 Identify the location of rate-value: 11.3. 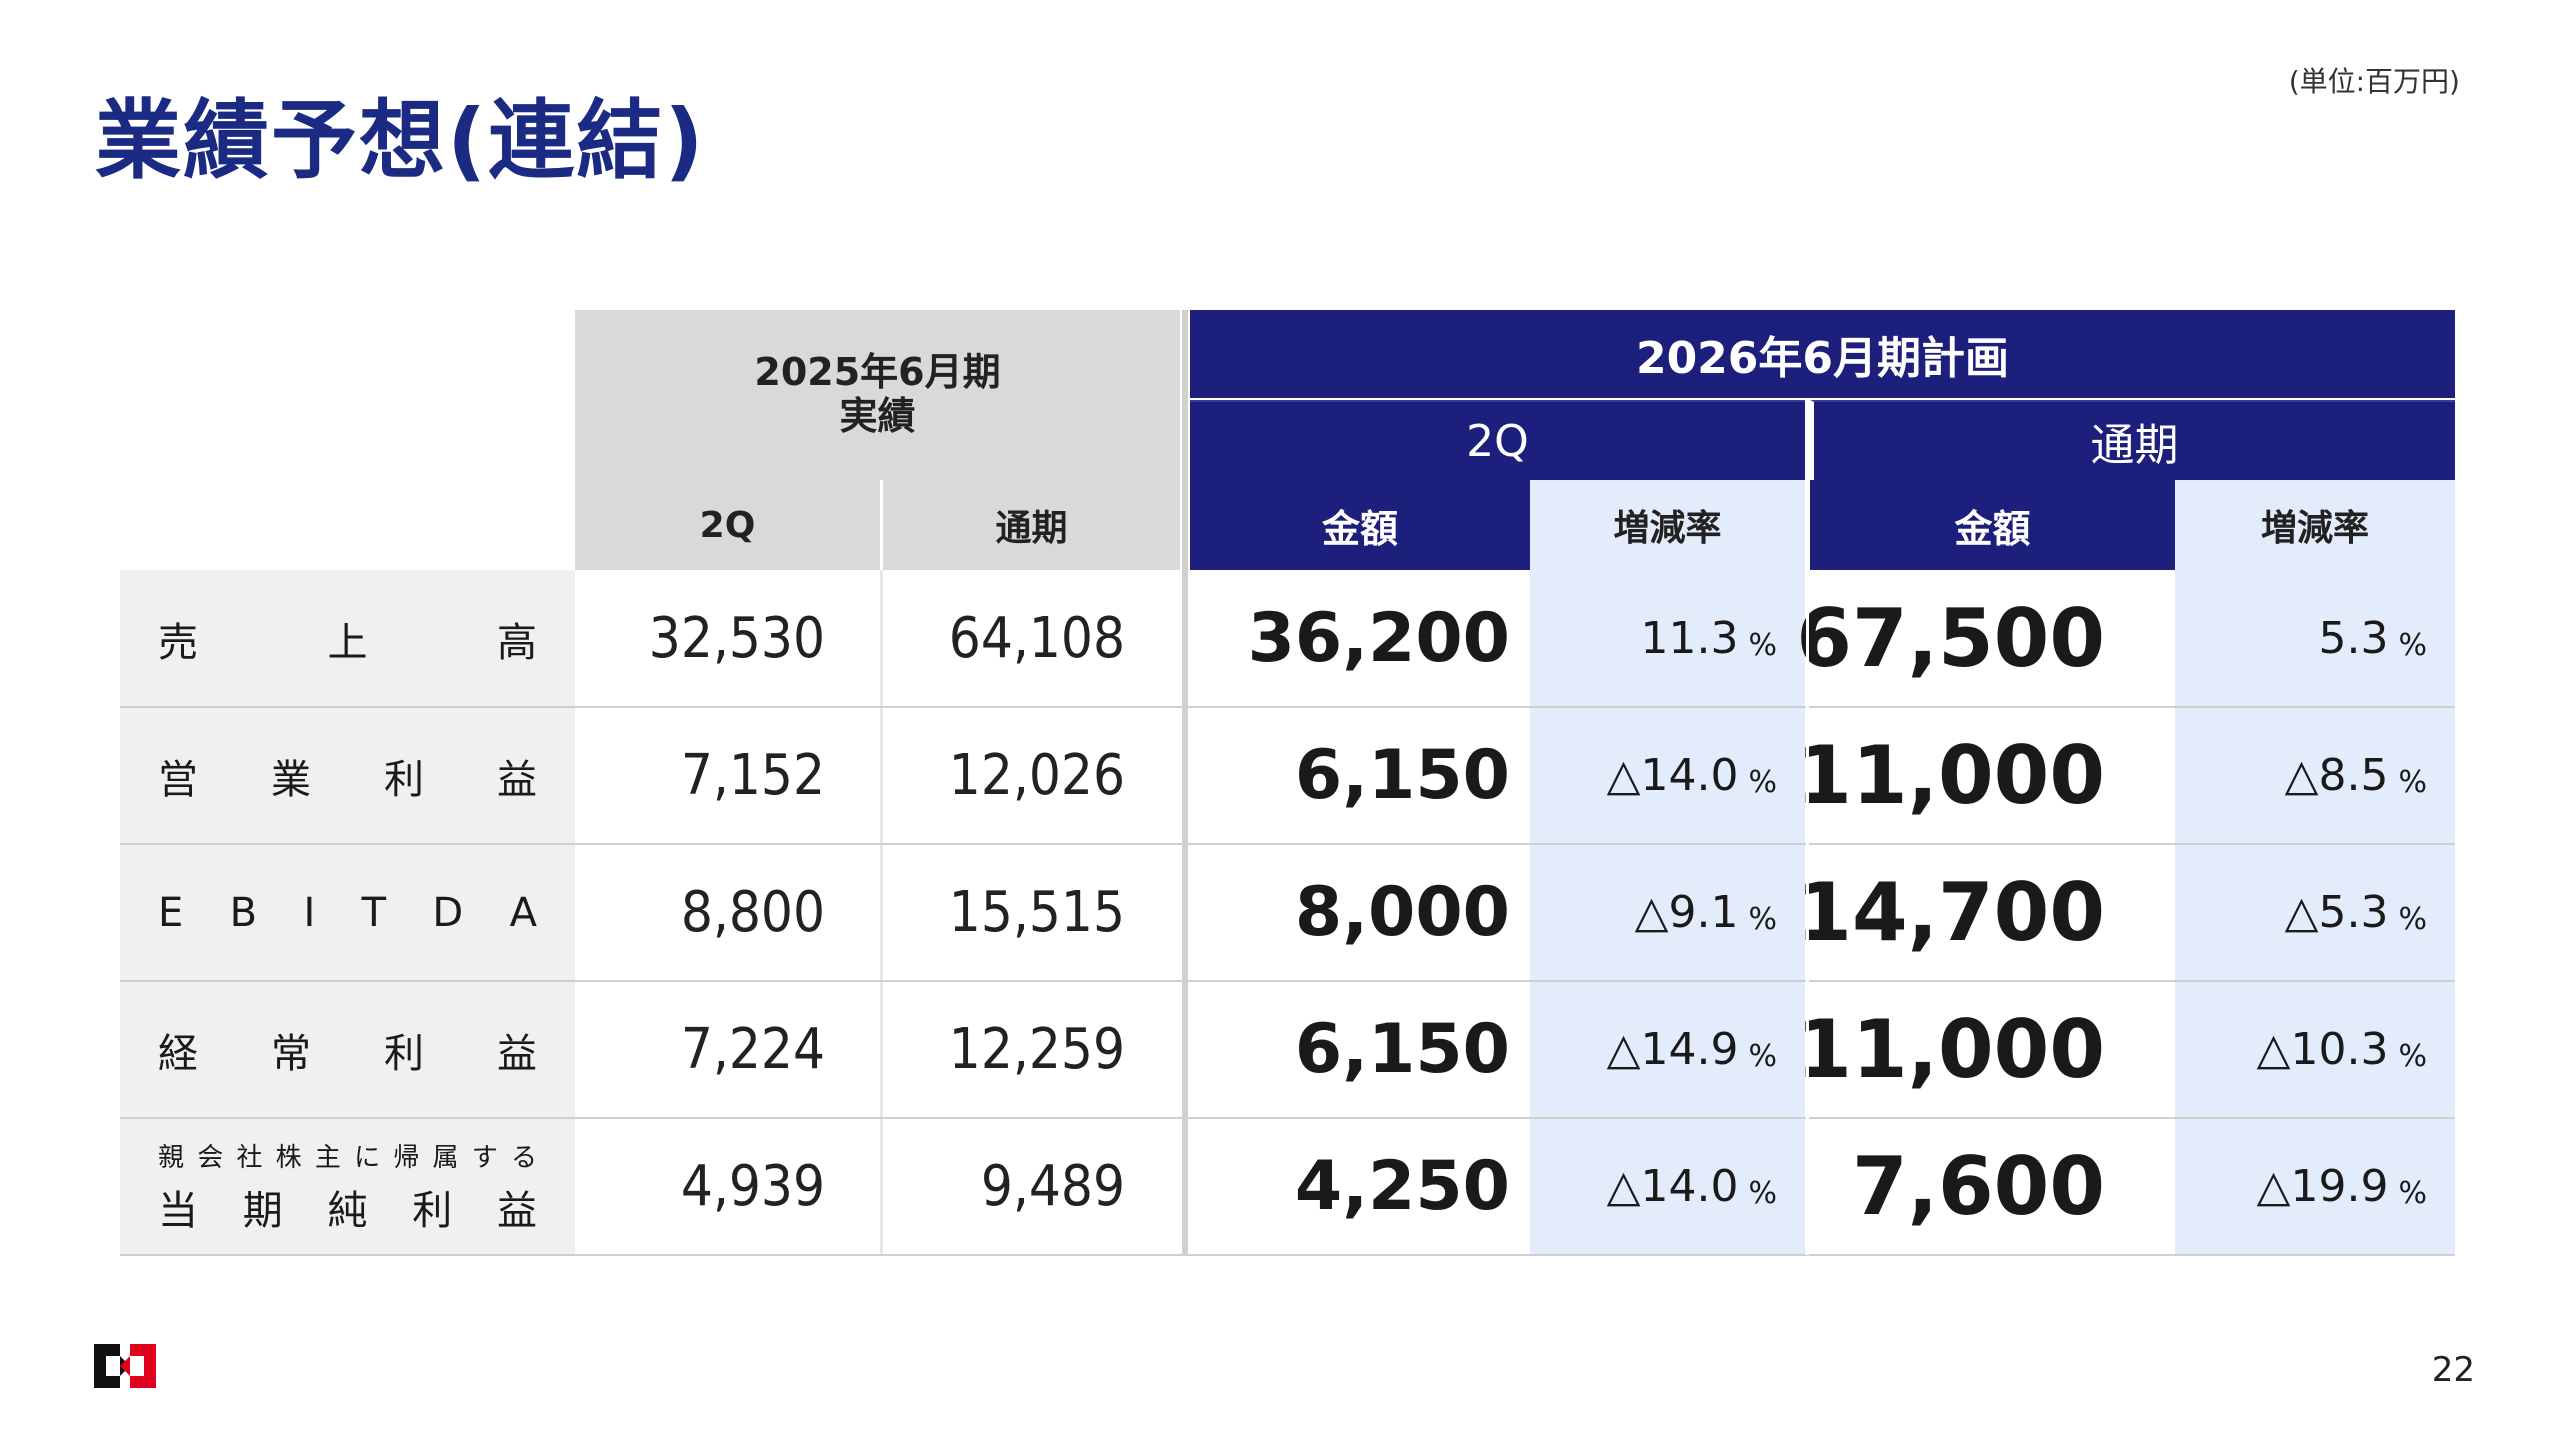
(1689, 638).